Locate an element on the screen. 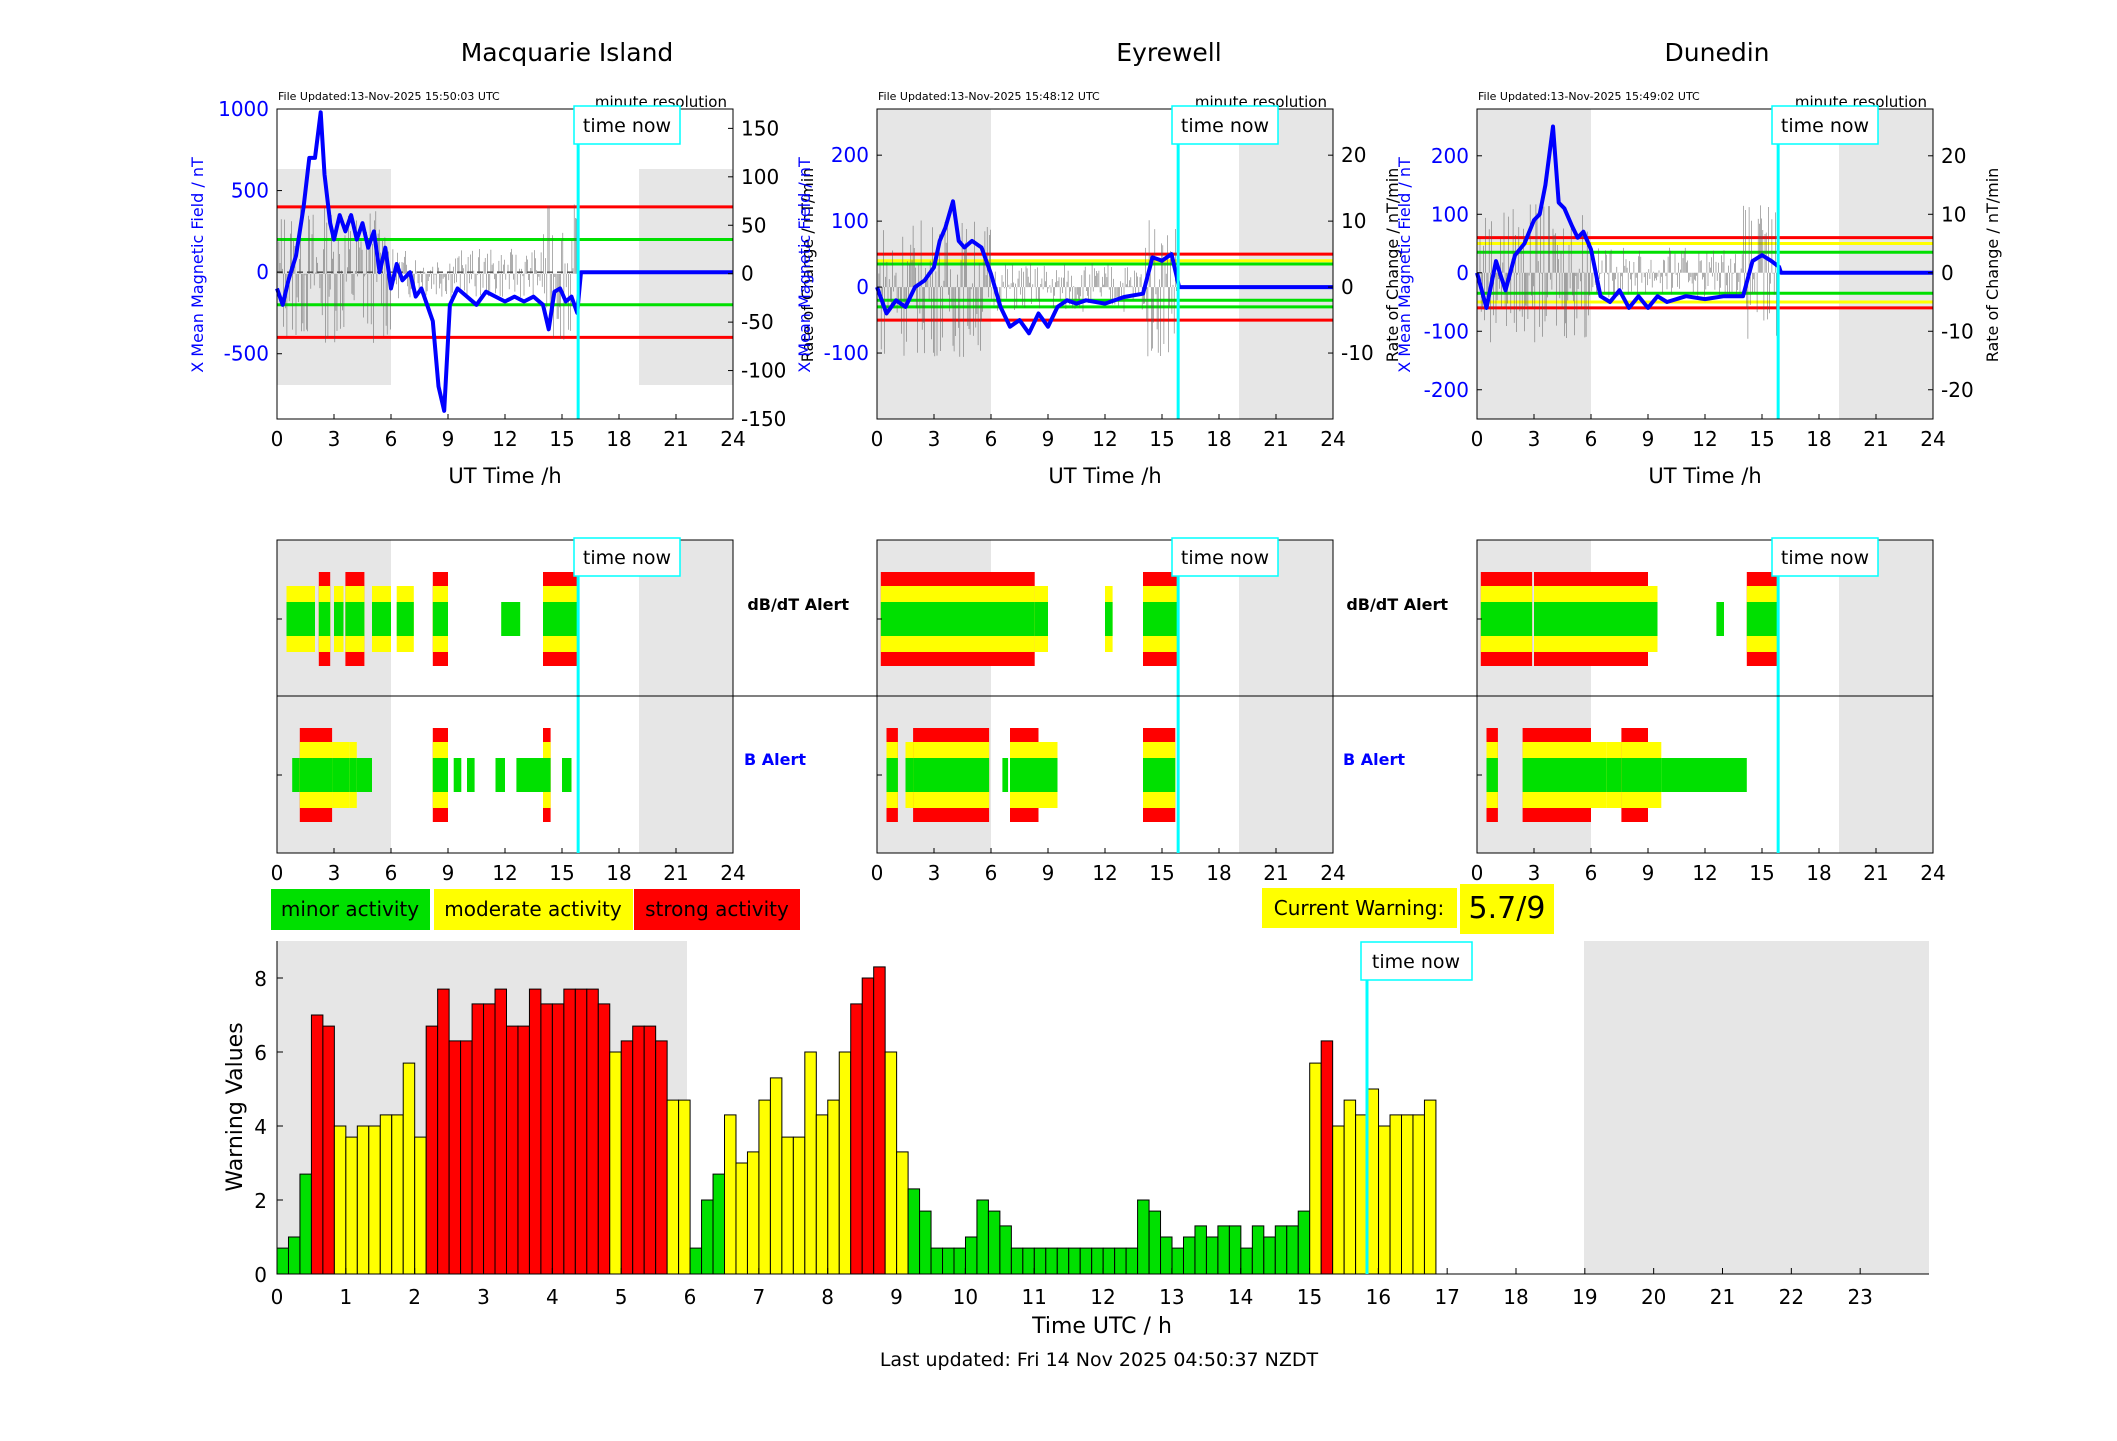  current-warning-label-box is located at coordinates (1359, 908).